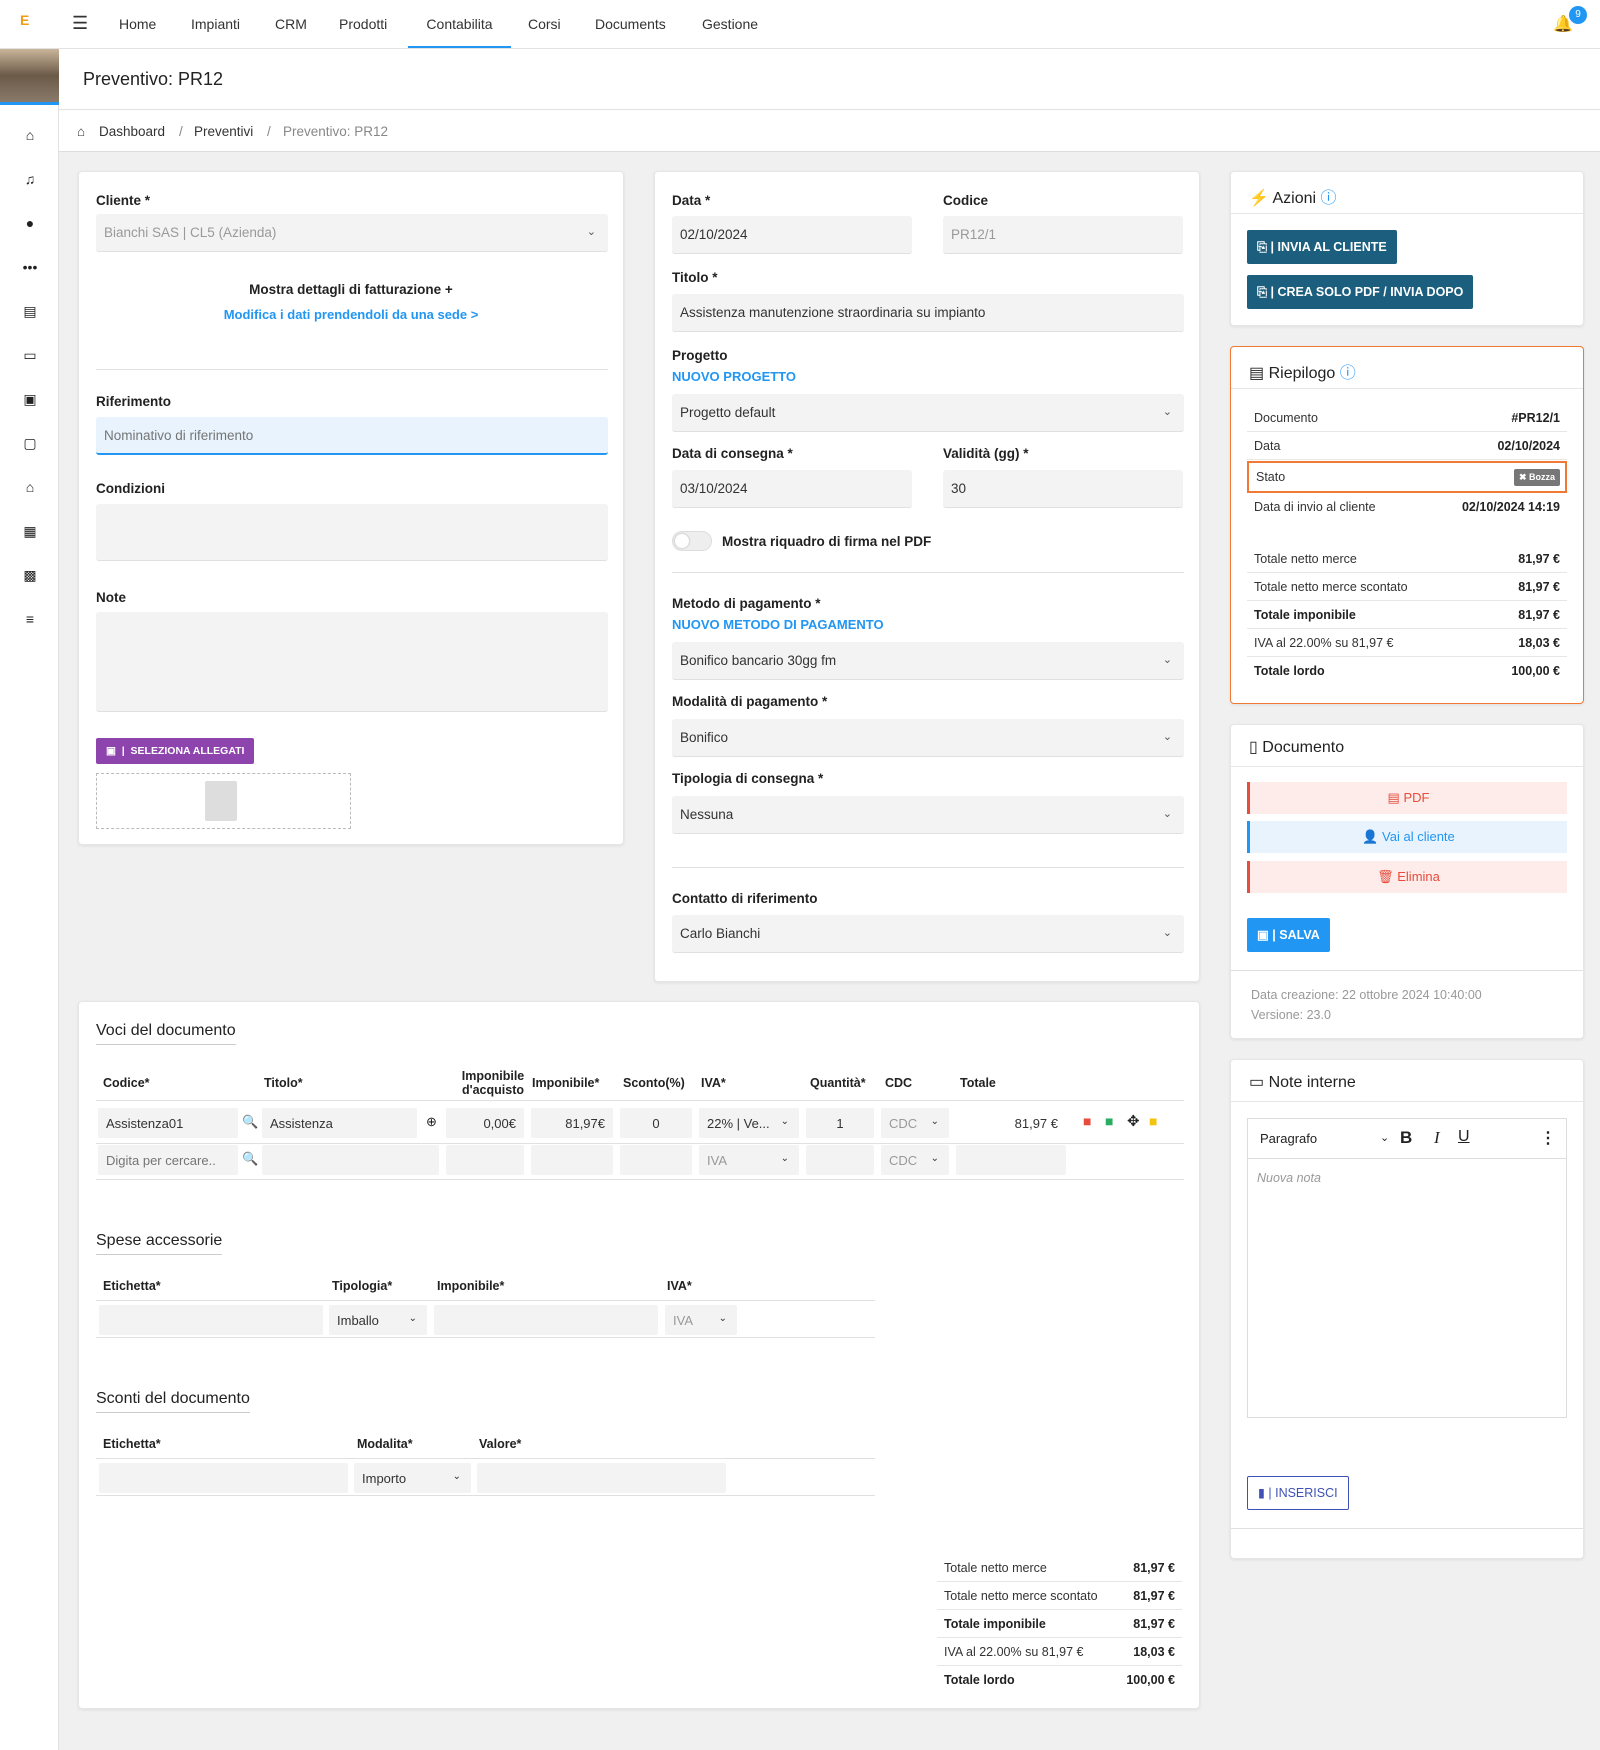 The height and width of the screenshot is (1750, 1600). What do you see at coordinates (1464, 1136) in the screenshot?
I see `underline-icon: U` at bounding box center [1464, 1136].